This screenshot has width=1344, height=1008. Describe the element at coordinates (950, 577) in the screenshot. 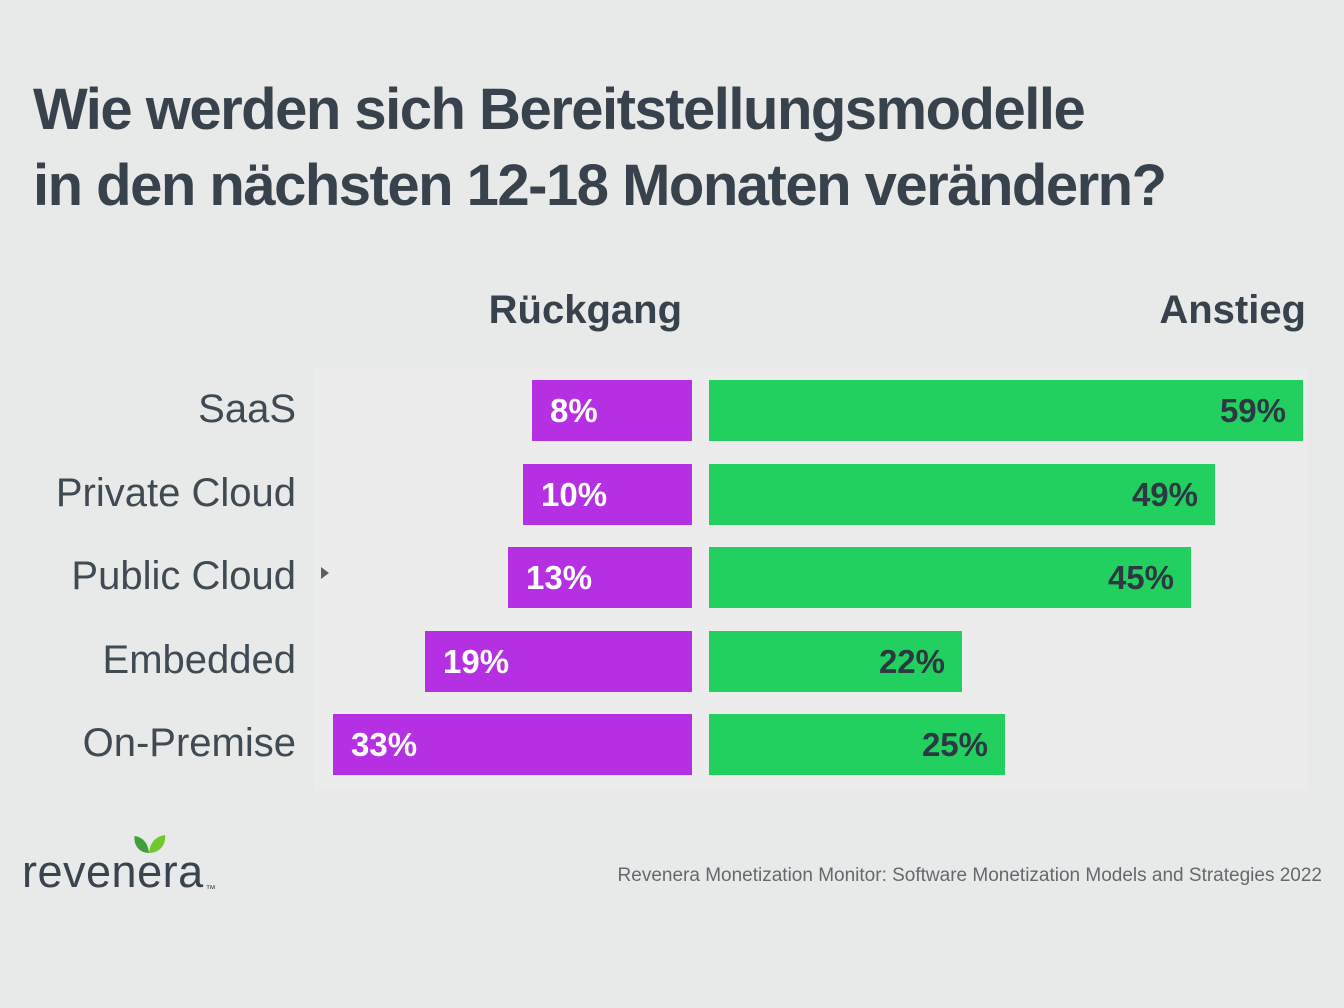

I see `increase-bar: 45%` at that location.